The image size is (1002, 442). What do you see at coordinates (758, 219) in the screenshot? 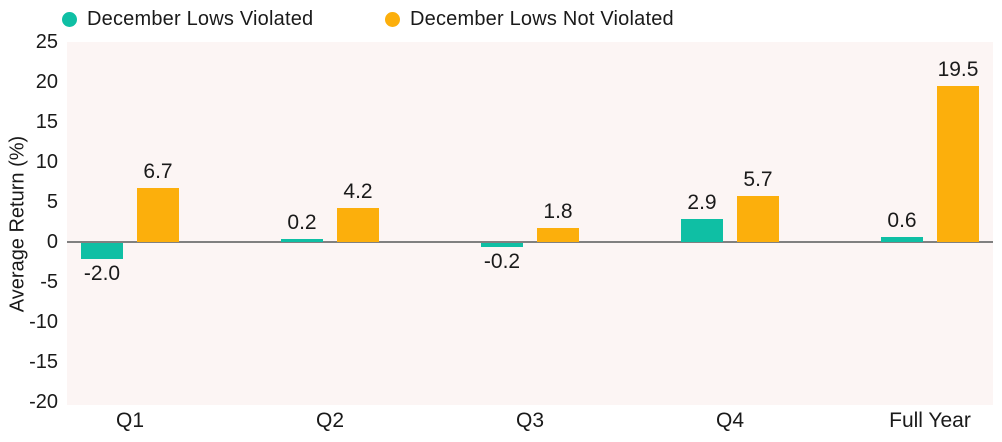
I see `bar-not-violated-q4` at bounding box center [758, 219].